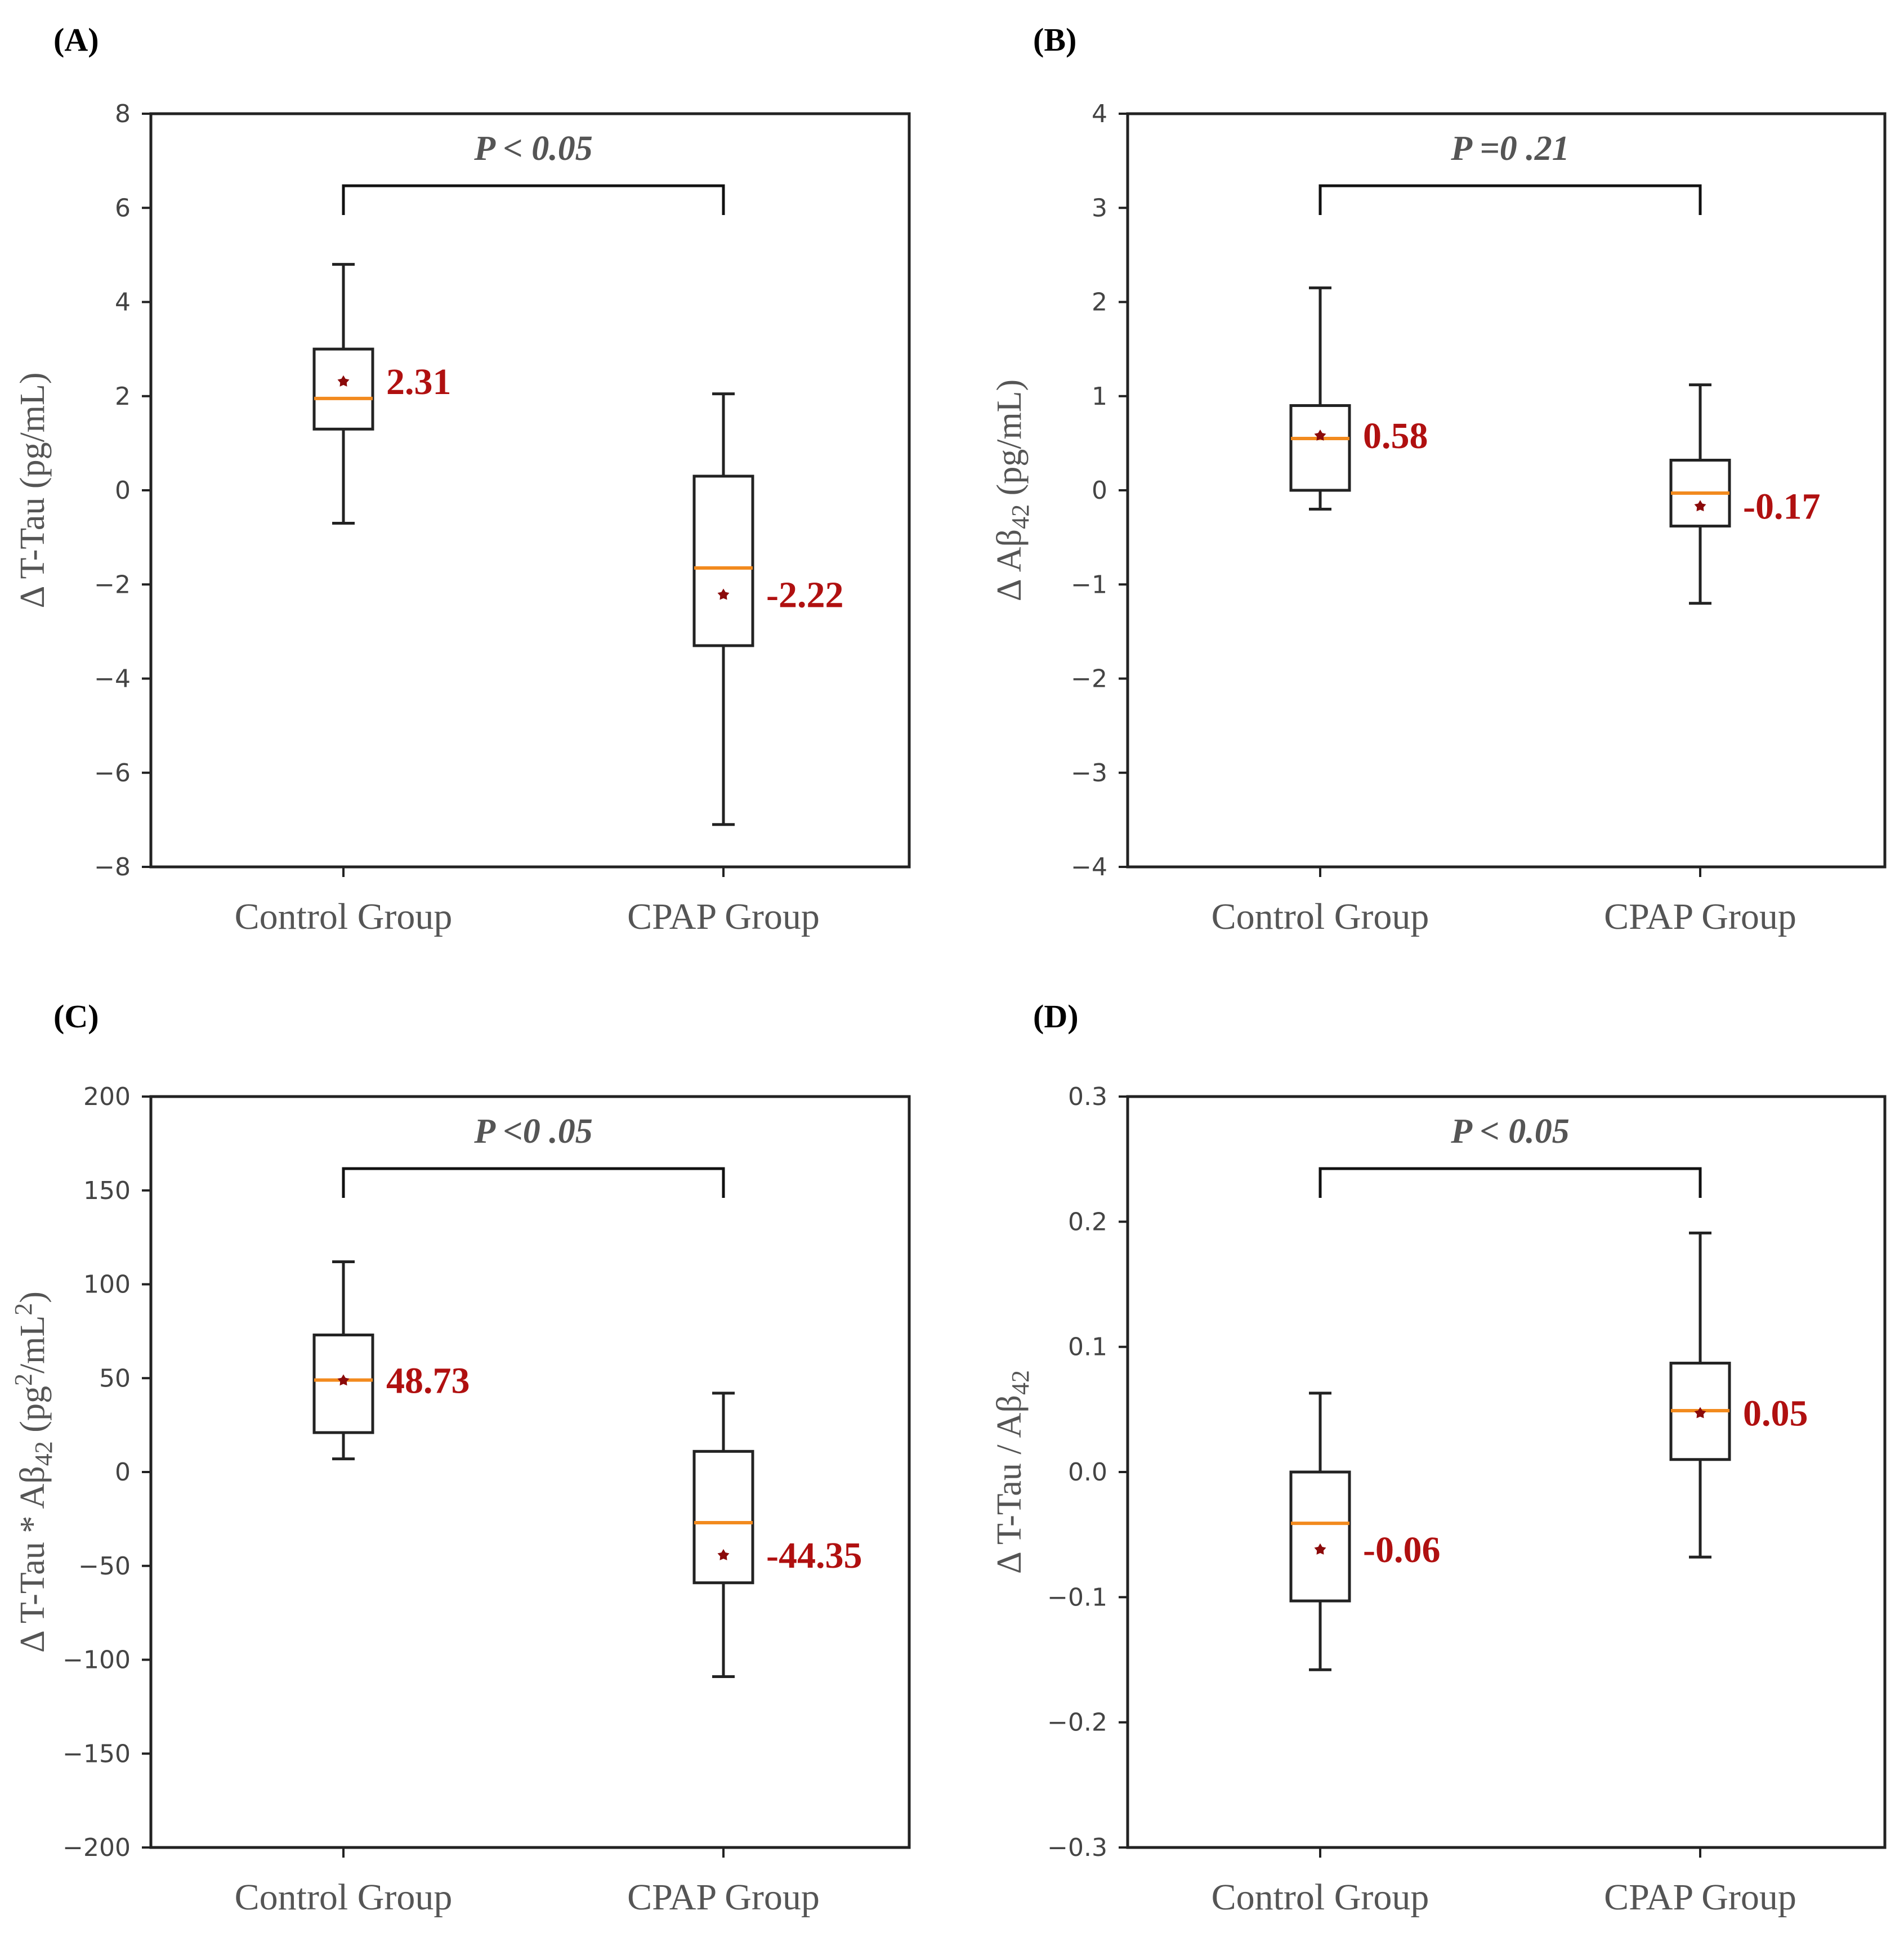 The image size is (1904, 1955). What do you see at coordinates (1781, 506) in the screenshot?
I see `mean-value-label: -0.17` at bounding box center [1781, 506].